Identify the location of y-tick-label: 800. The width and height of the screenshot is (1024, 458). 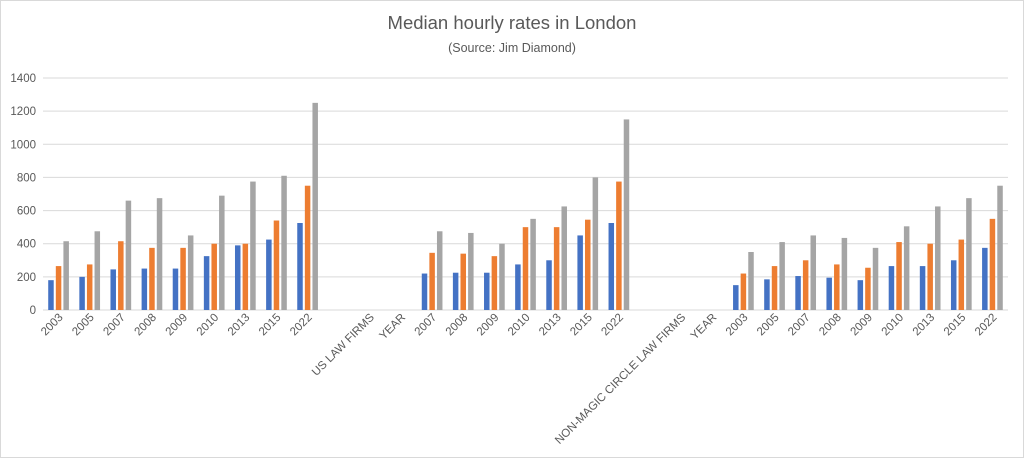
(26, 178).